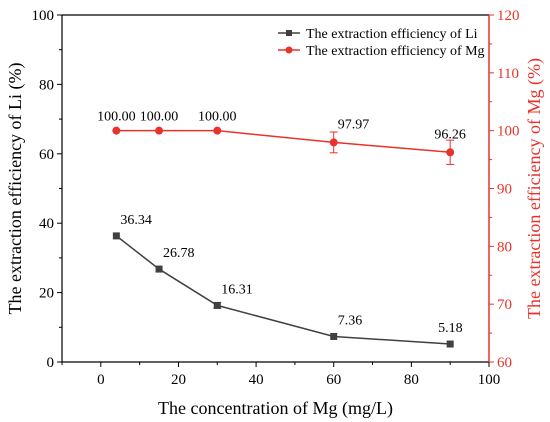 The image size is (550, 422). I want to click on x-tick-label: 0, so click(101, 380).